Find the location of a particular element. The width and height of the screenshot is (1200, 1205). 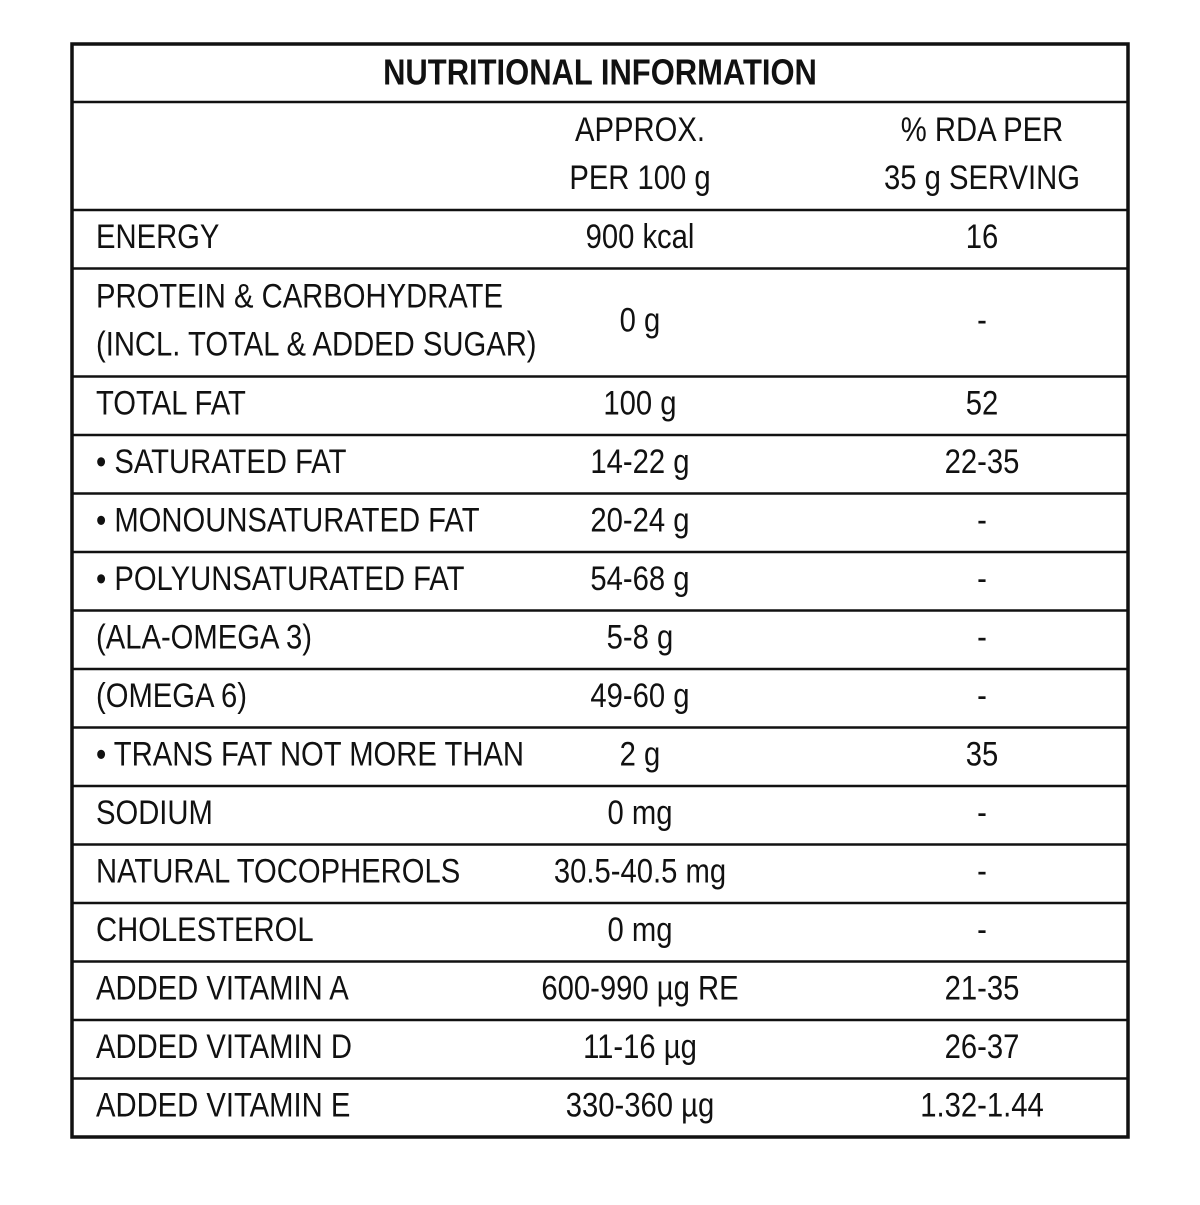

column-header: PER 100 g is located at coordinates (639, 177).